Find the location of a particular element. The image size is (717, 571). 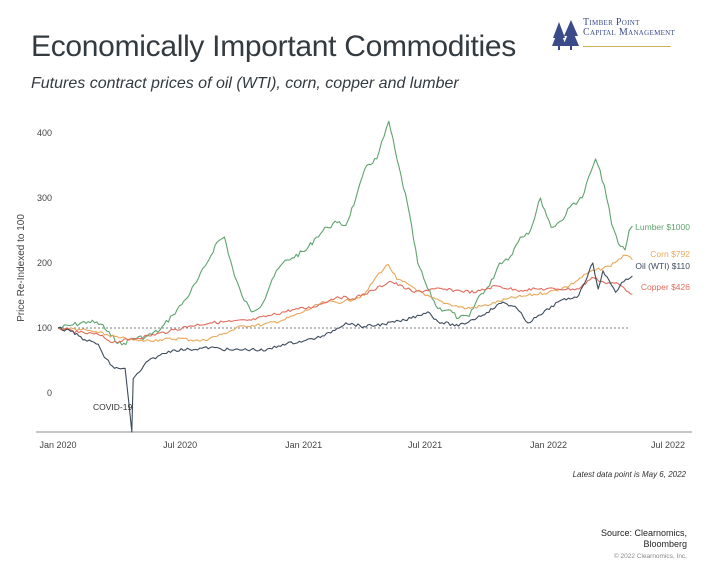

end-label-corn: Corn $792 is located at coordinates (670, 254).